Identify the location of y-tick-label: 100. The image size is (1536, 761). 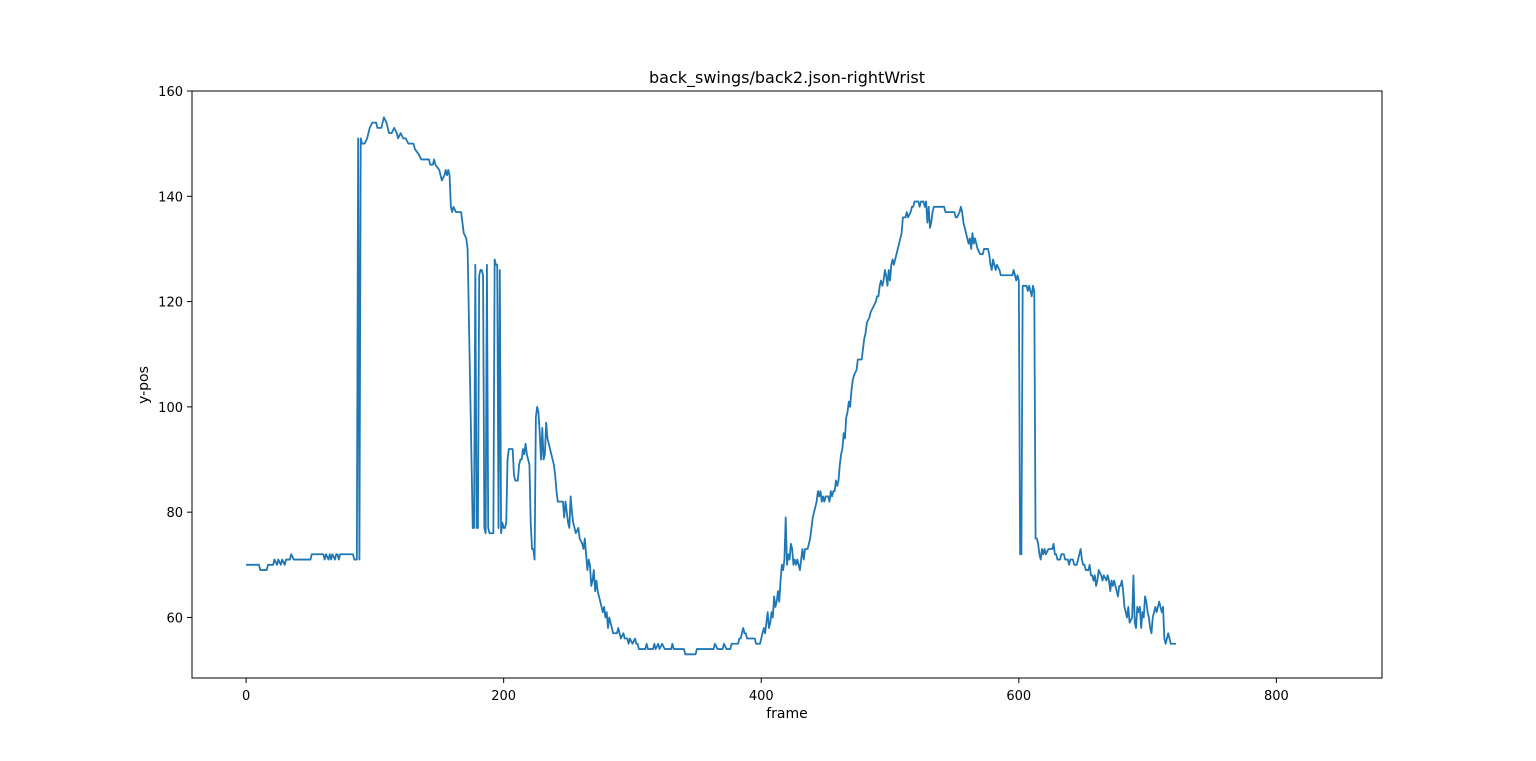
(170, 408).